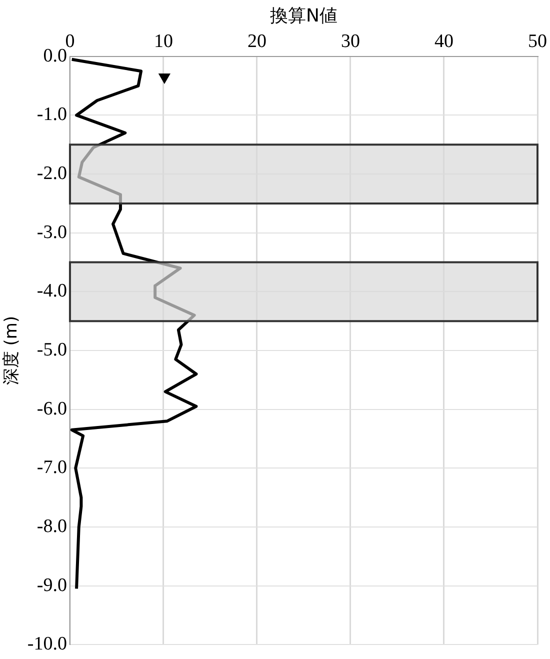 The height and width of the screenshot is (659, 550). I want to click on y-tick-label: -1.0, so click(51, 115).